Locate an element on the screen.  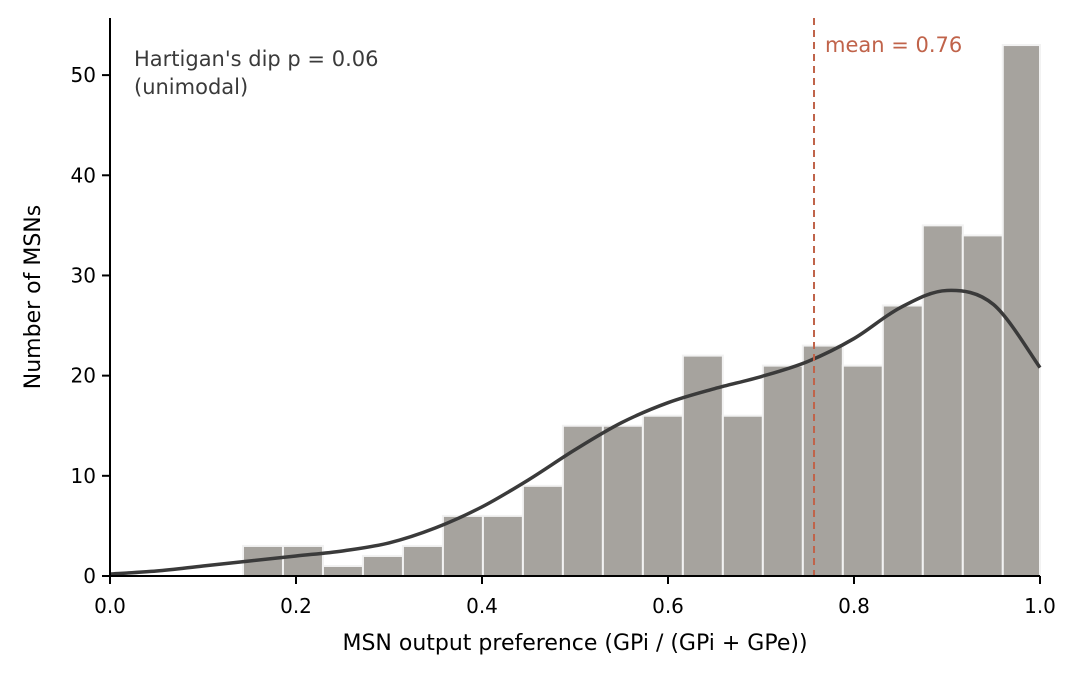
modality-line: (unimodal) is located at coordinates (191, 87).